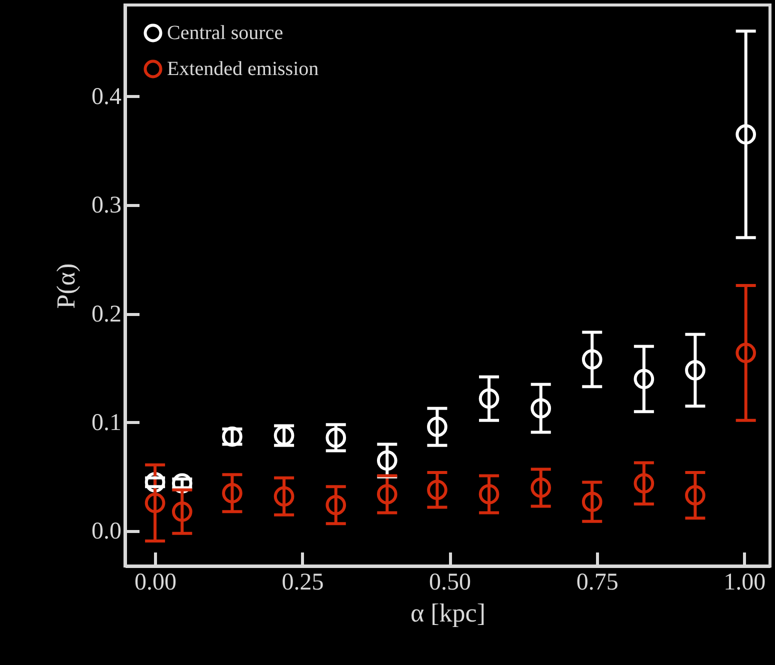 The image size is (775, 665). Describe the element at coordinates (107, 314) in the screenshot. I see `y-tick-label: 0.2` at that location.